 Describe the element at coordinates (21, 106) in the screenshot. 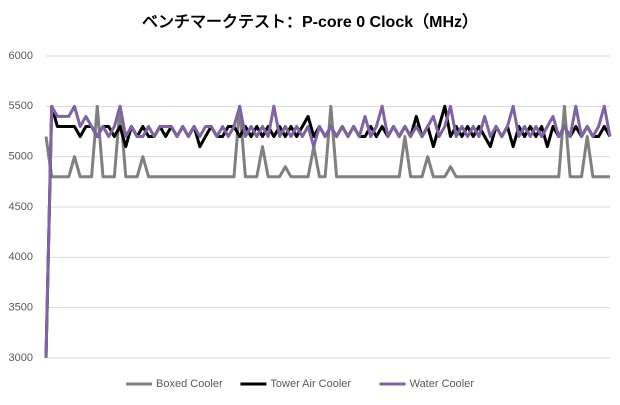

I see `y-tick-label: 5500` at that location.